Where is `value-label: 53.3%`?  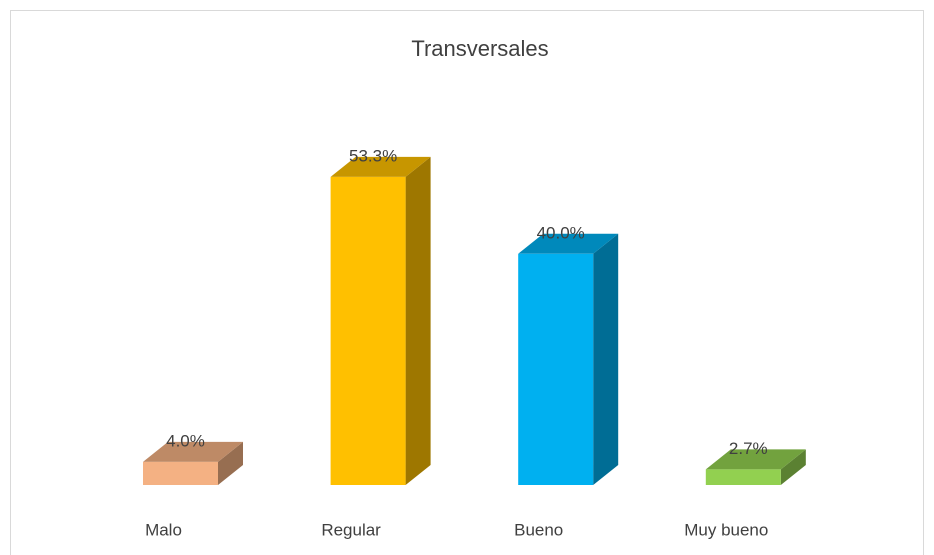 value-label: 53.3% is located at coordinates (373, 155).